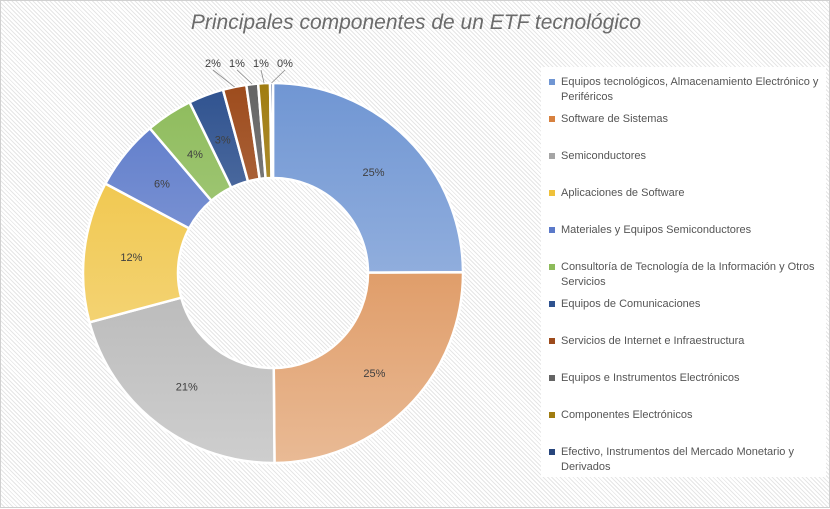  What do you see at coordinates (131, 258) in the screenshot?
I see `data-label: 12%` at bounding box center [131, 258].